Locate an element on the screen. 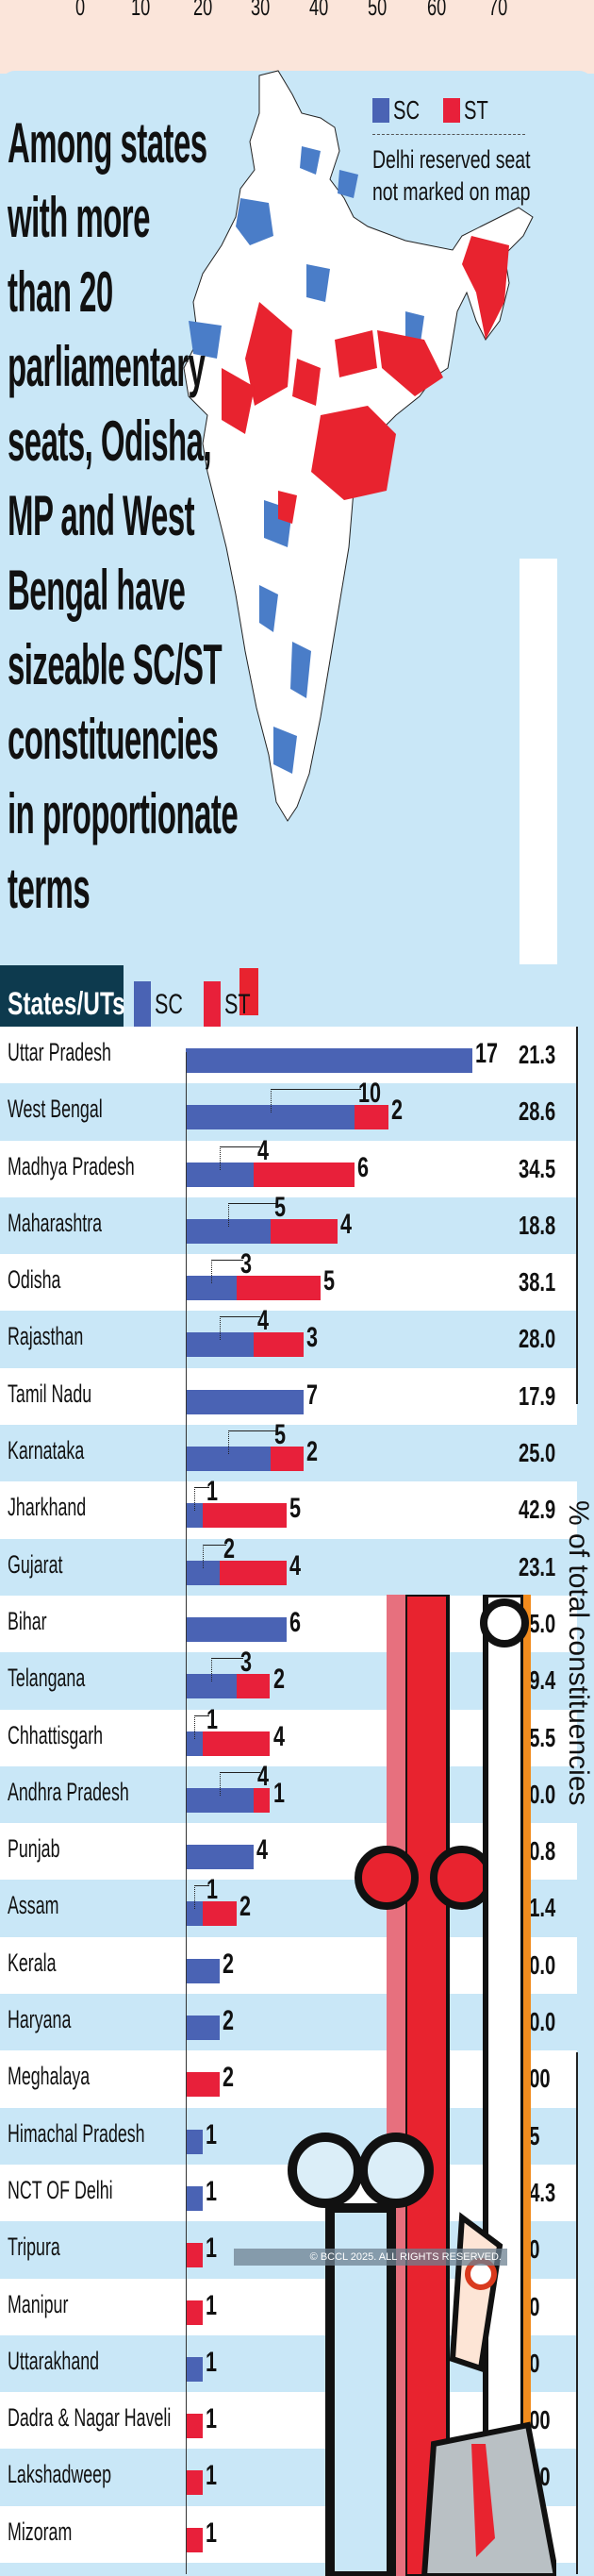 The width and height of the screenshot is (594, 2576). table-row: Chhattisgarh 1 4 45.5 is located at coordinates (288, 1735).